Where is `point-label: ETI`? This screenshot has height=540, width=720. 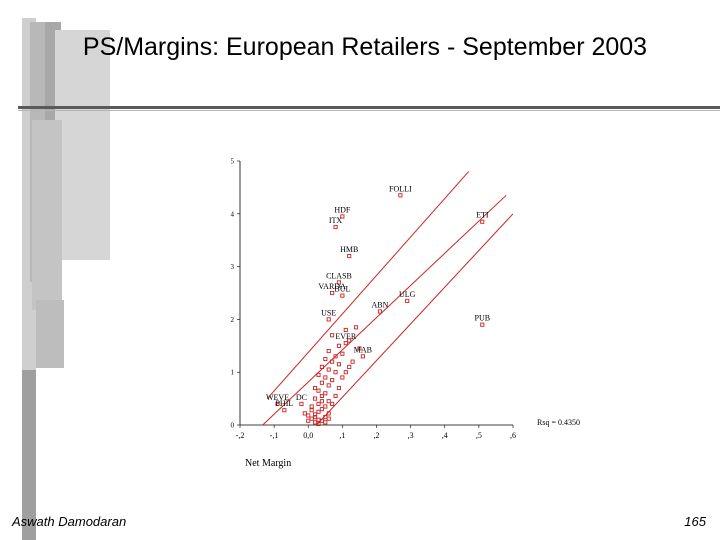 point-label: ETI is located at coordinates (482, 215).